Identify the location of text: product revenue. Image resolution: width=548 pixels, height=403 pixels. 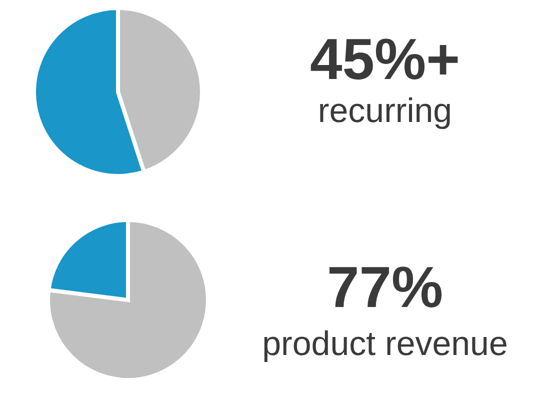
(385, 344).